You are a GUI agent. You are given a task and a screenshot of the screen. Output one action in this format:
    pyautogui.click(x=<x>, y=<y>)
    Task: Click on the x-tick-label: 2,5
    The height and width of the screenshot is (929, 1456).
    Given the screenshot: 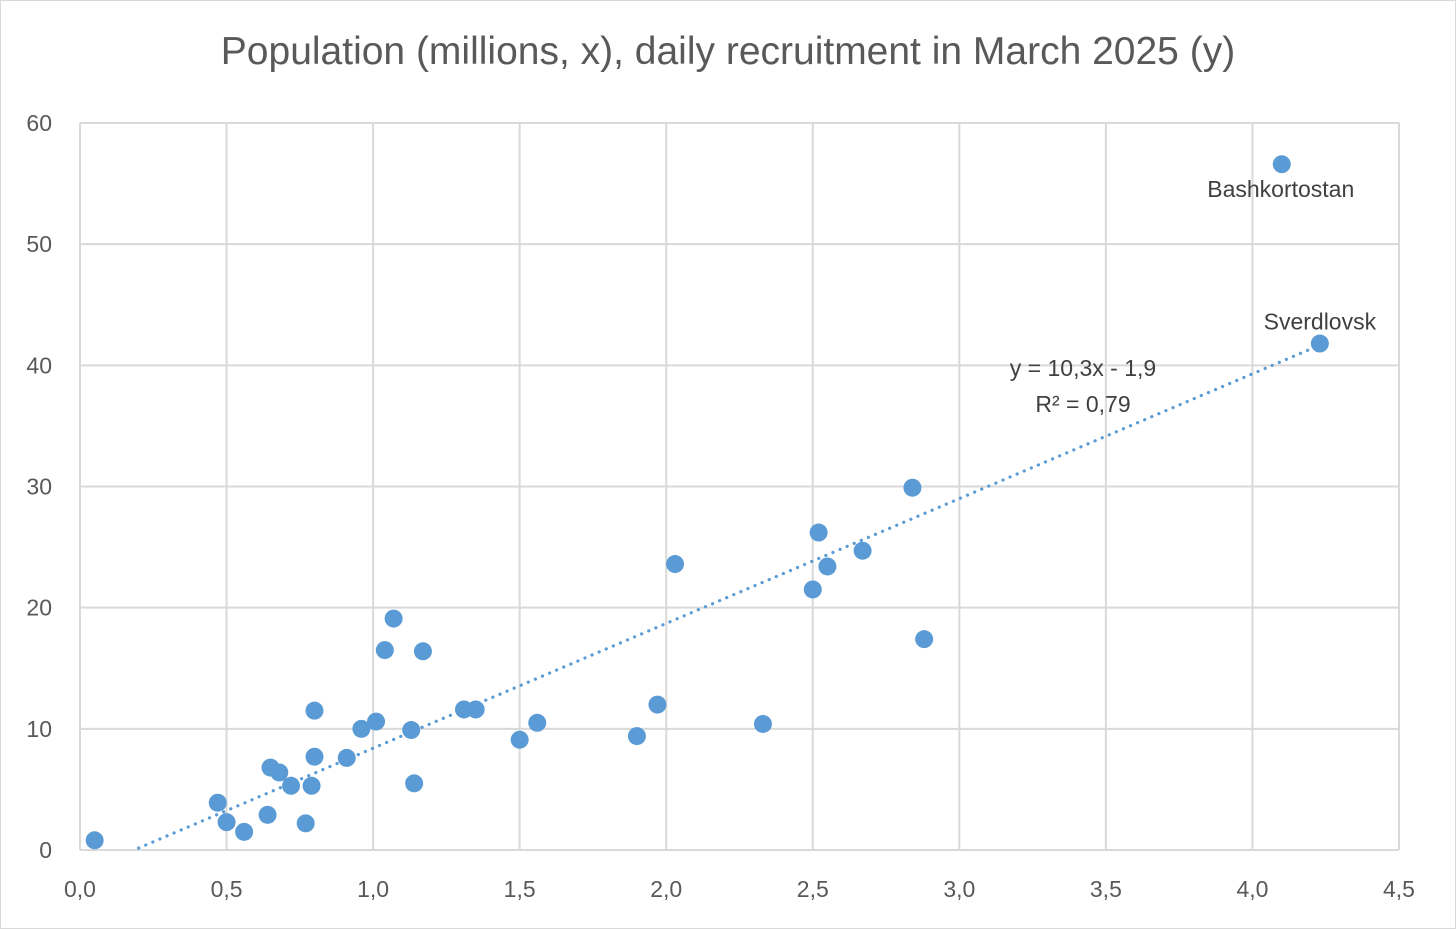 What is the action you would take?
    pyautogui.click(x=813, y=889)
    